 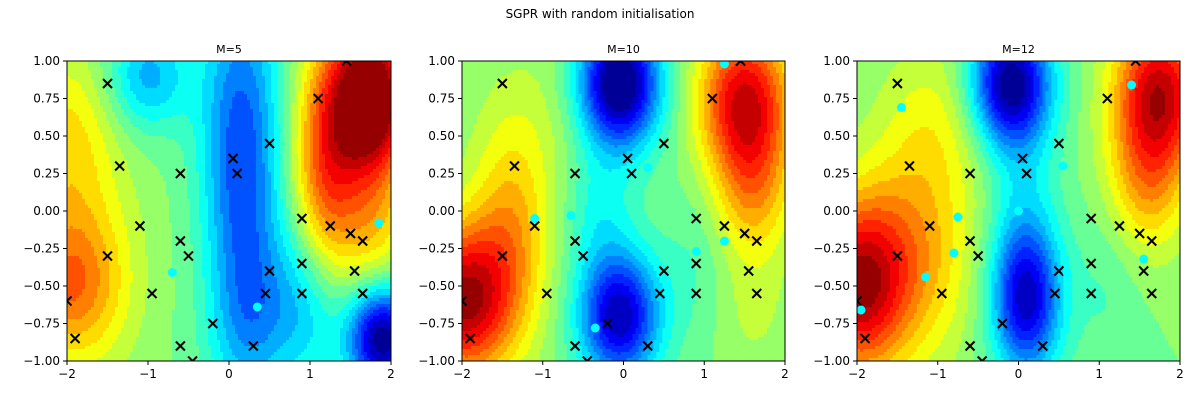 I want to click on y-tick-label: 0.50, so click(x=441, y=136).